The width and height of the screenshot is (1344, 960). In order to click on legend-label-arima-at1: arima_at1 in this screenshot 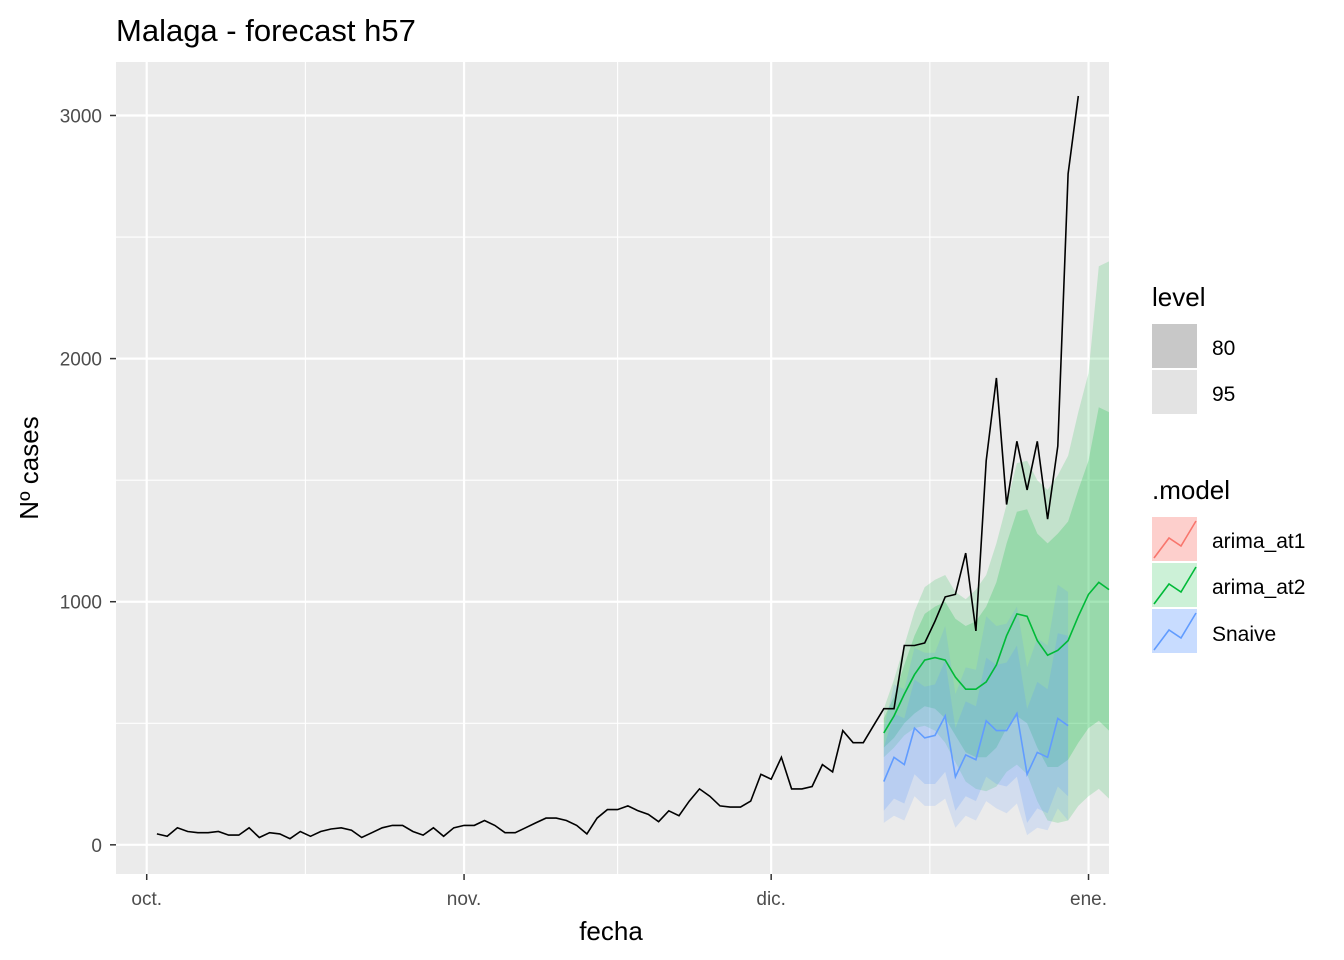, I will do `click(1258, 541)`.